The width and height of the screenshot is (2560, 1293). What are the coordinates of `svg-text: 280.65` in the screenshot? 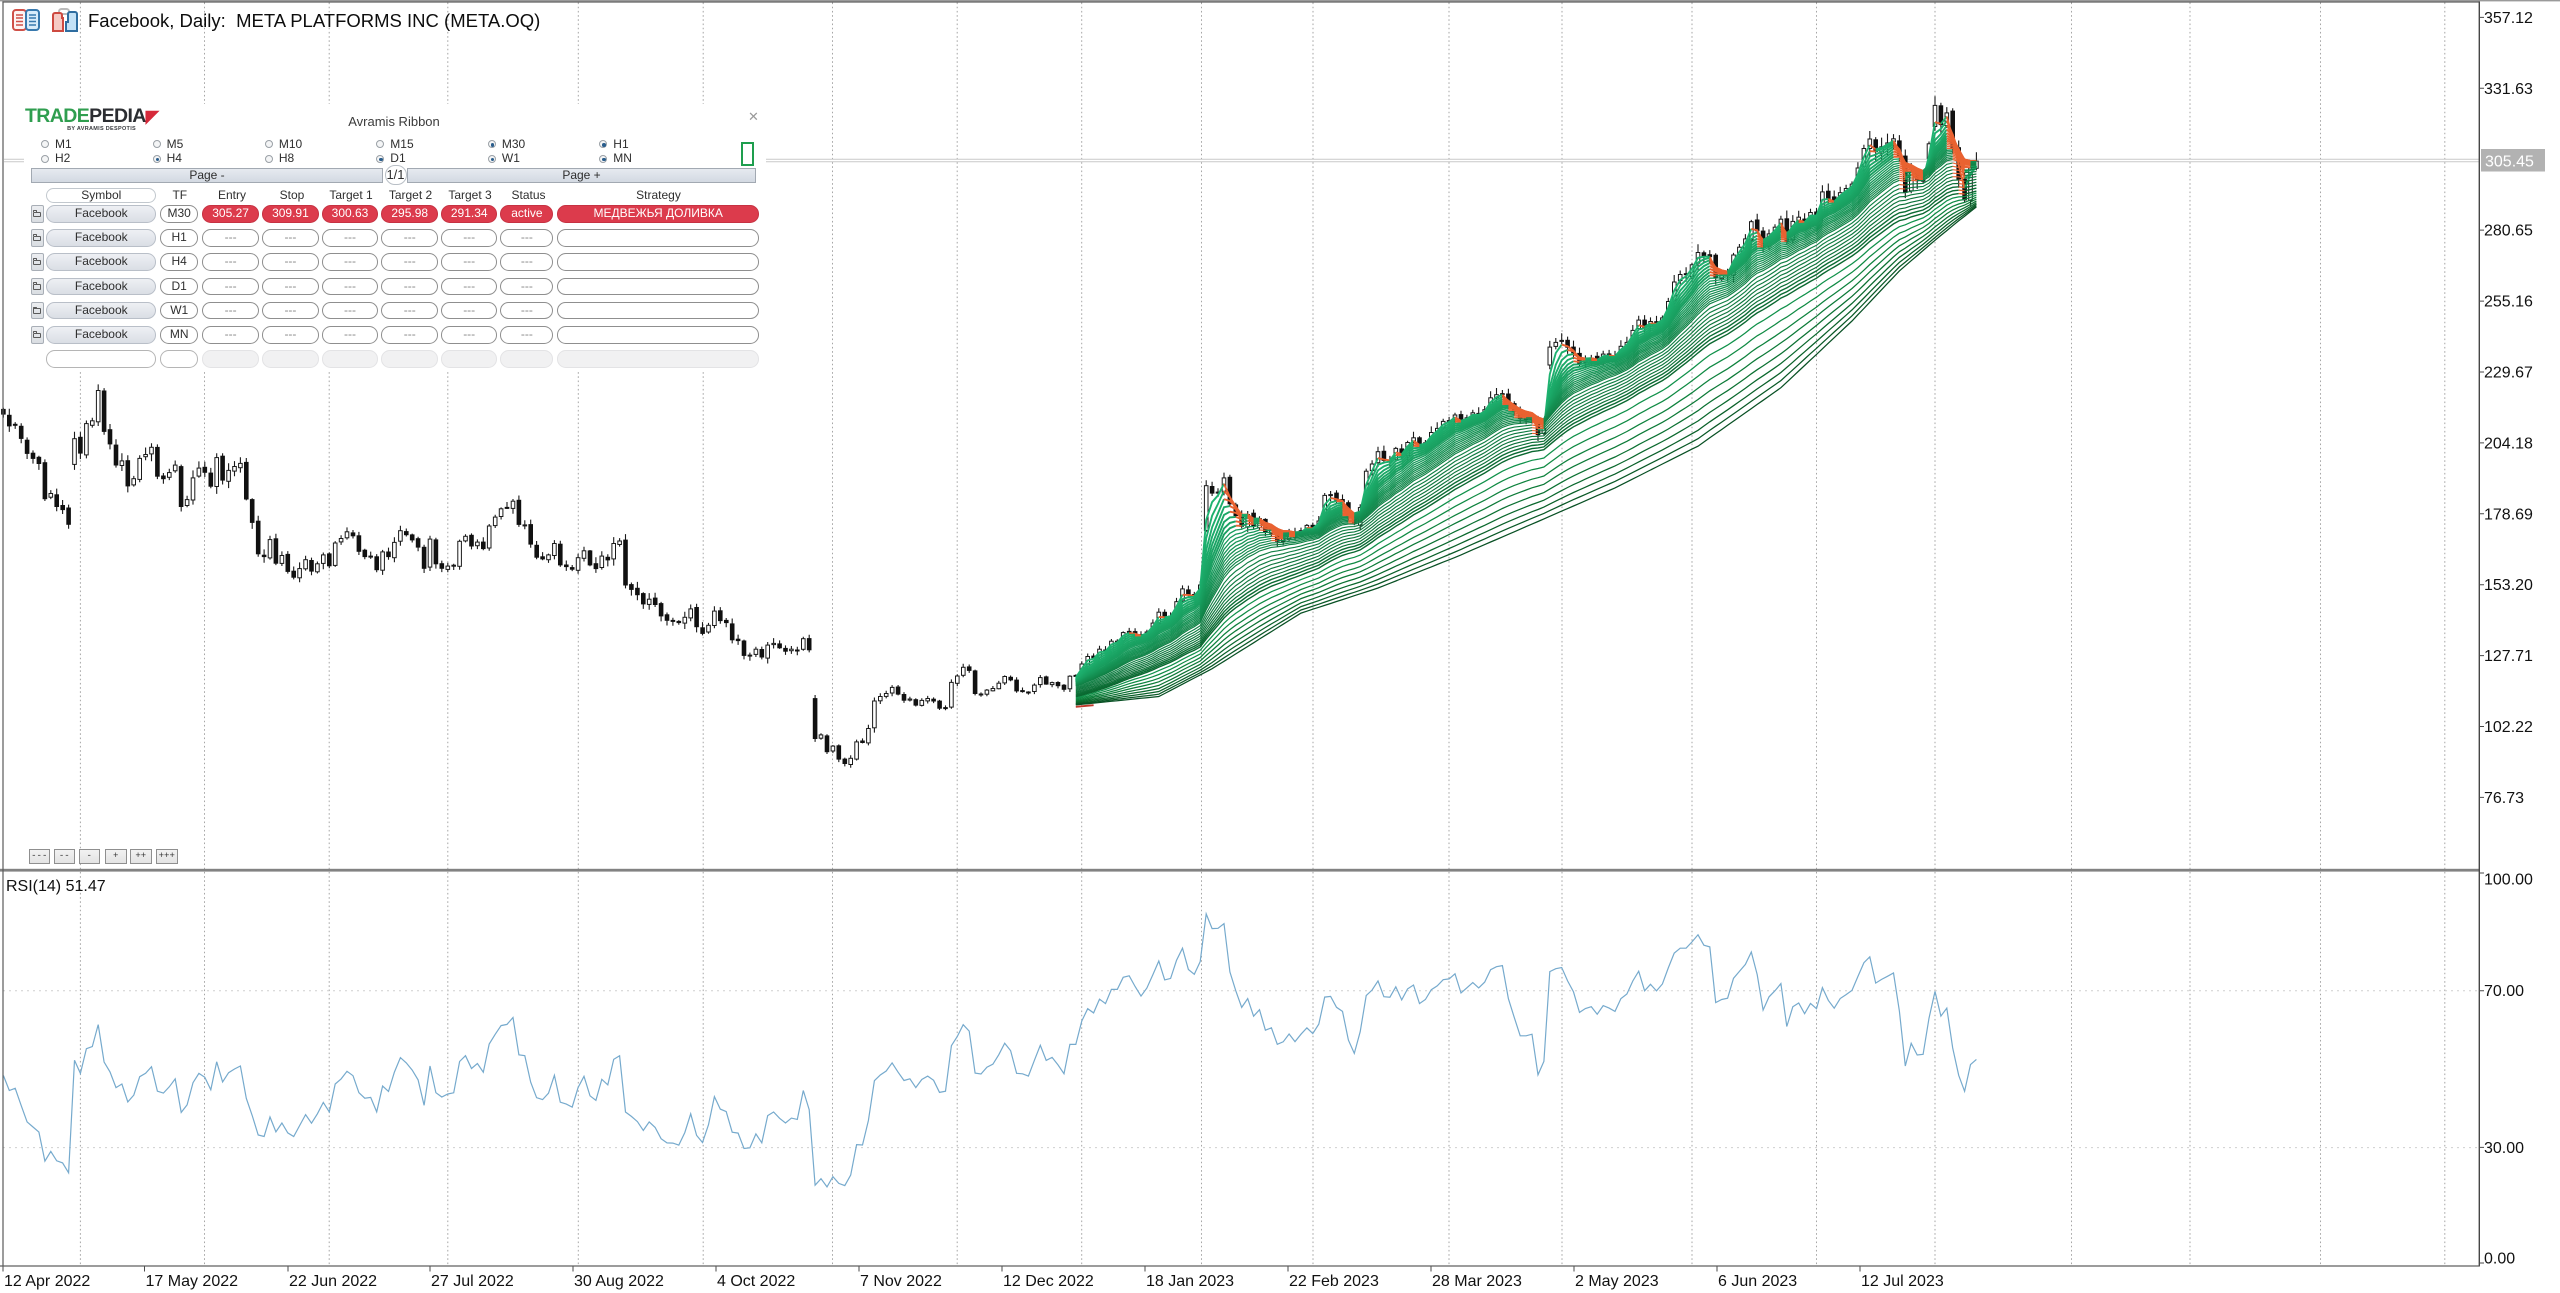 It's located at (2508, 231).